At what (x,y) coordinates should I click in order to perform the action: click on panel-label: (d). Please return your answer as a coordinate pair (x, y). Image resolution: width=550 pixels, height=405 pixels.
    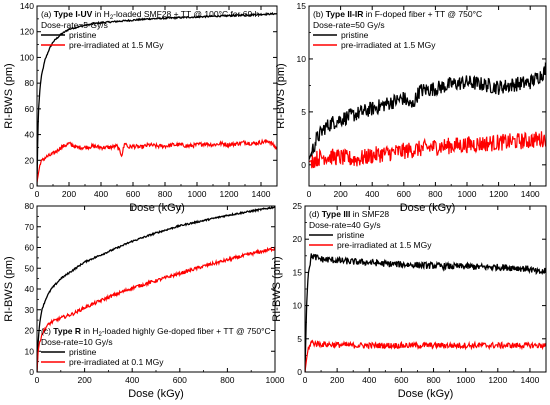
    Looking at the image, I should click on (315, 214).